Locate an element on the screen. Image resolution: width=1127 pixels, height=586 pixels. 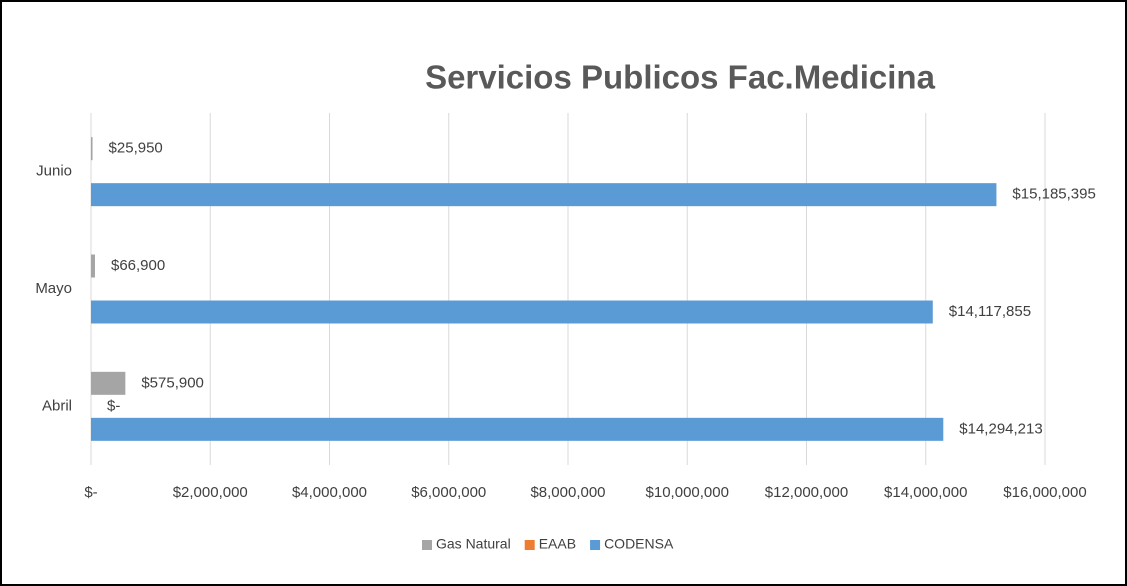
data-label: $- is located at coordinates (113, 405).